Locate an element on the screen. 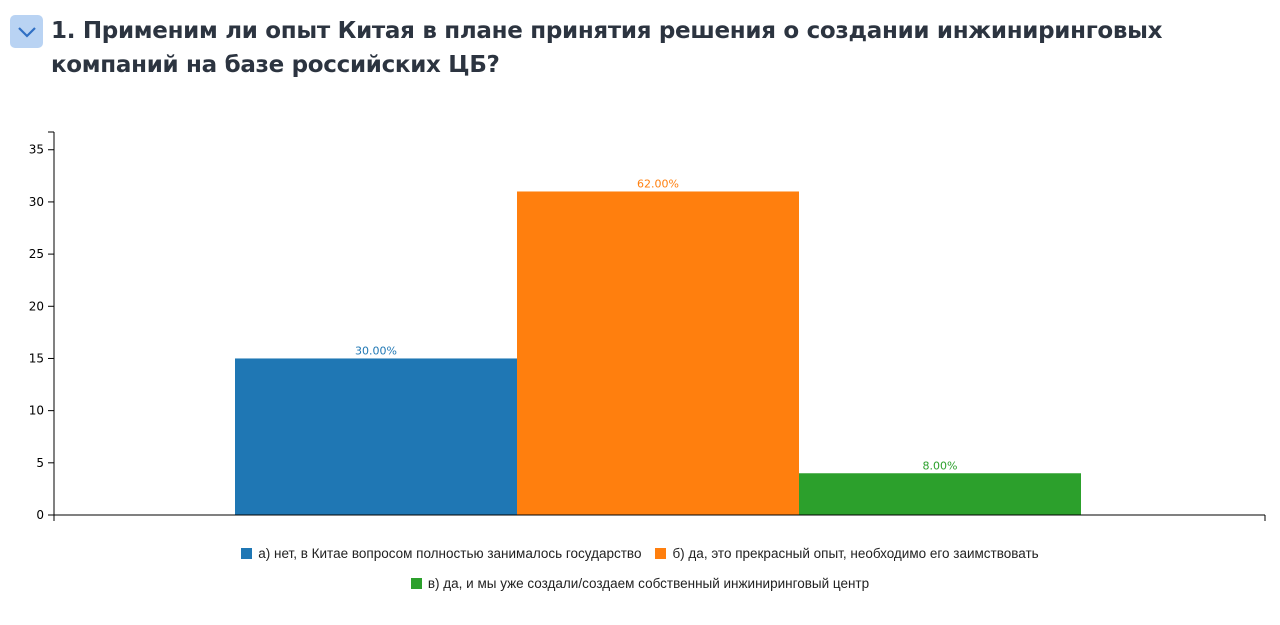 The height and width of the screenshot is (625, 1280). y-tick-label: 35 is located at coordinates (36, 150).